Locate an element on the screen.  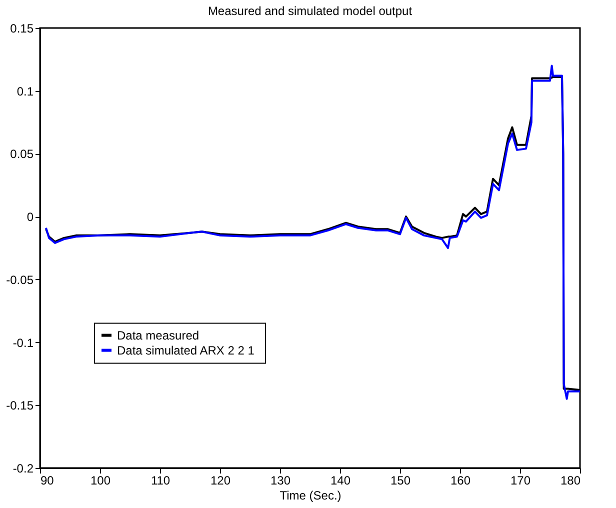
y-tick-label: -0.15 is located at coordinates (20, 405).